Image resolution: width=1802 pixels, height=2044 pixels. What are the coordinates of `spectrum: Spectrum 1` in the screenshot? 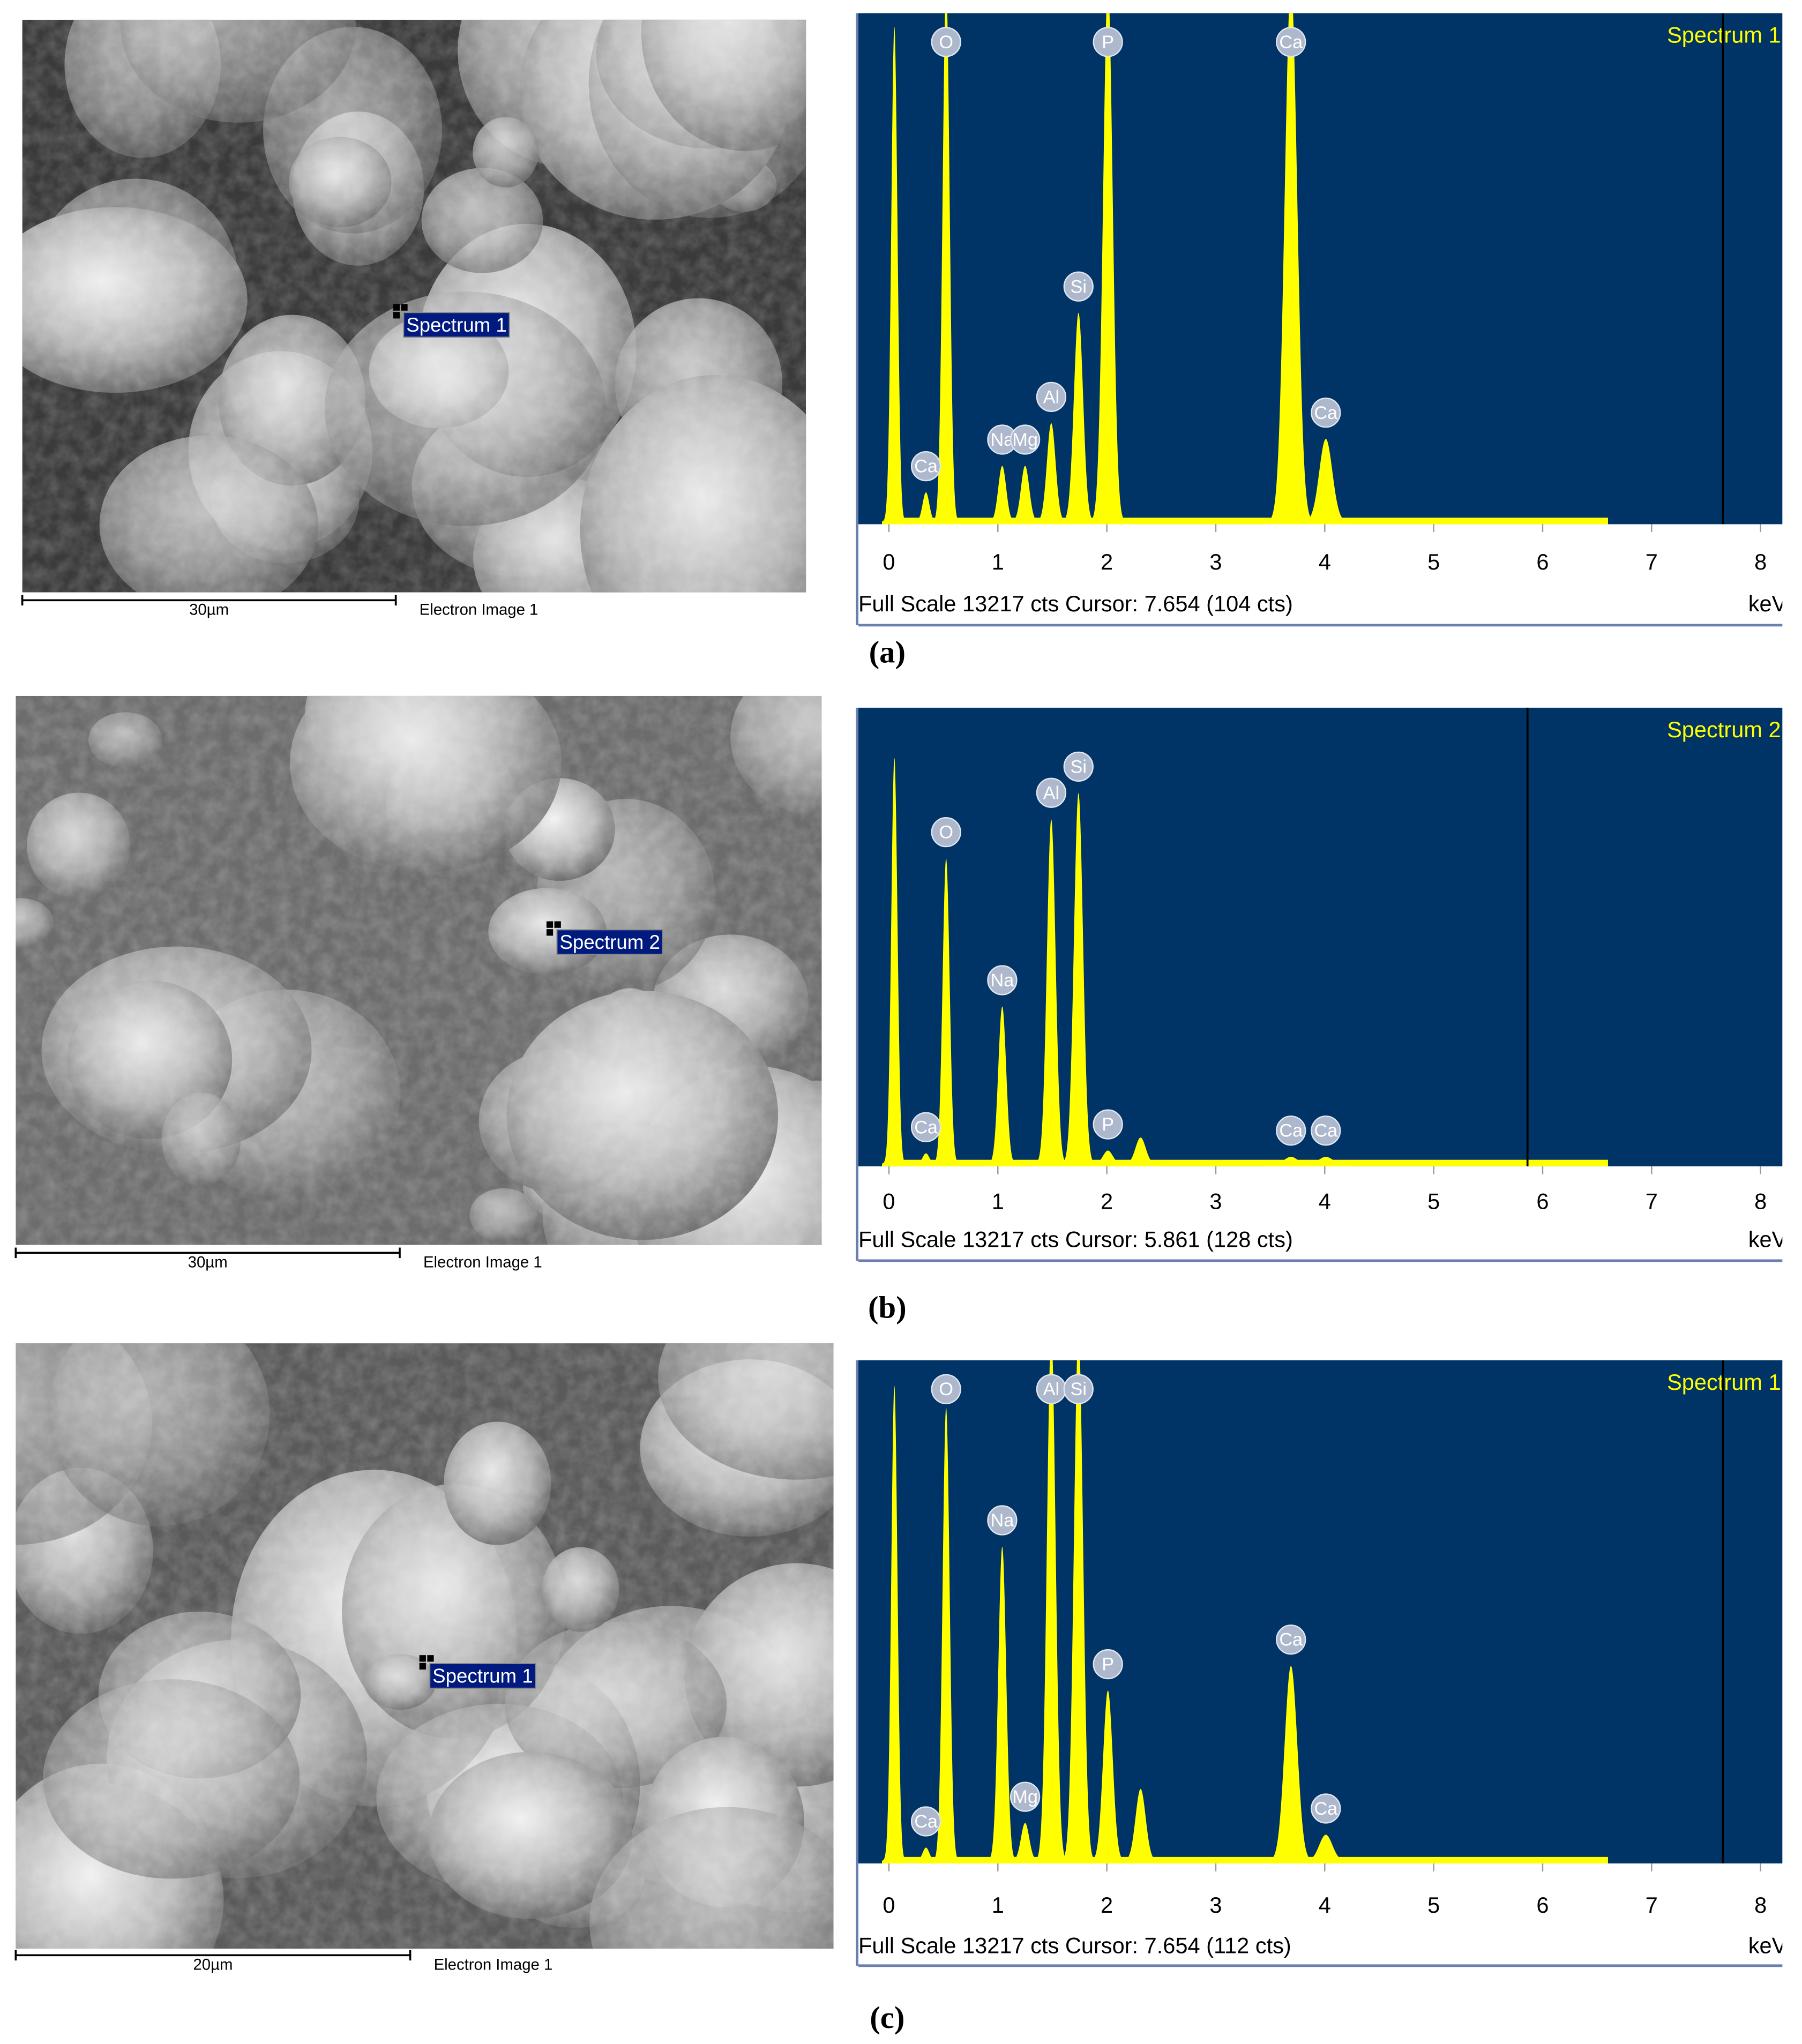 It's located at (1331, 1612).